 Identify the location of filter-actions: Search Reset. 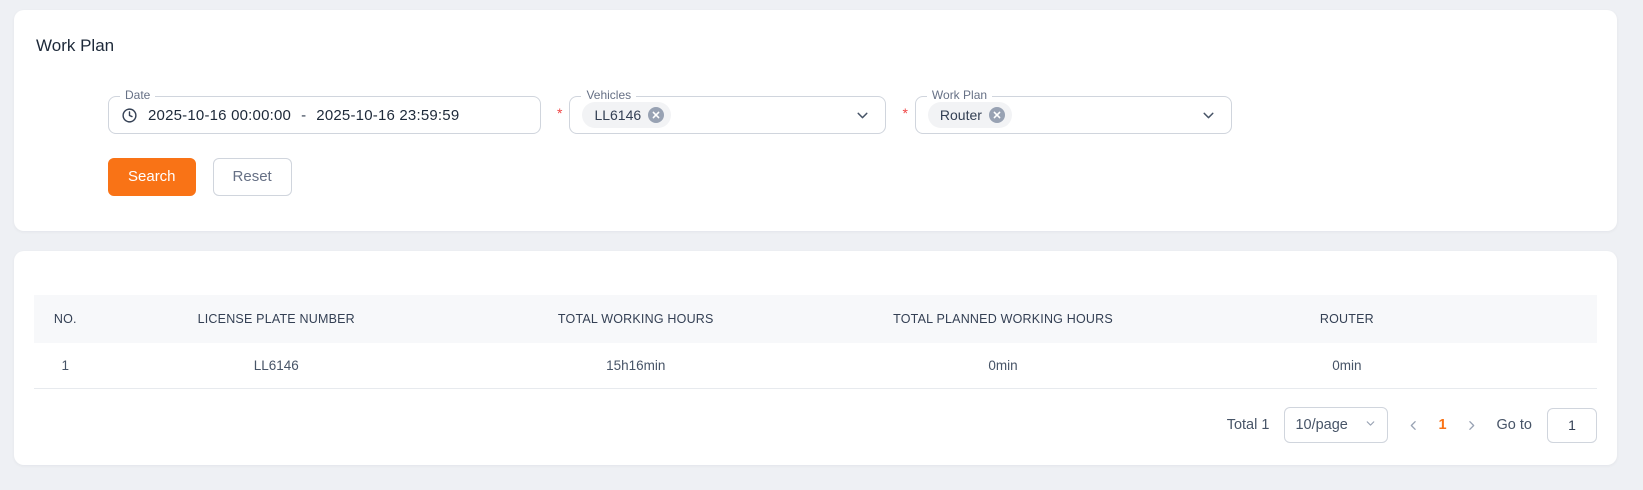
(851, 177).